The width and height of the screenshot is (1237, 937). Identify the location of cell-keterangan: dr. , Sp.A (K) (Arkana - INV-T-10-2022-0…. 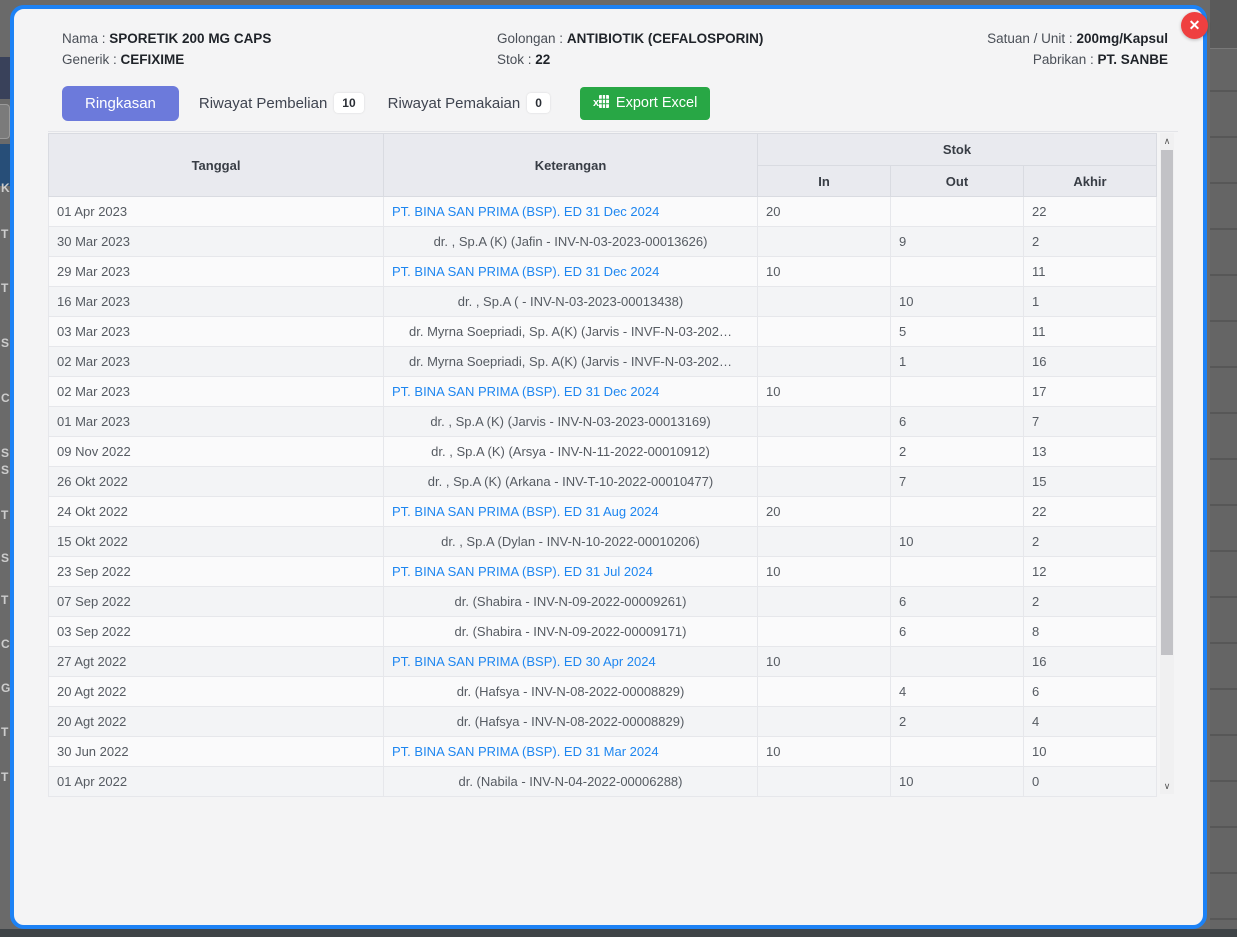
(570, 481).